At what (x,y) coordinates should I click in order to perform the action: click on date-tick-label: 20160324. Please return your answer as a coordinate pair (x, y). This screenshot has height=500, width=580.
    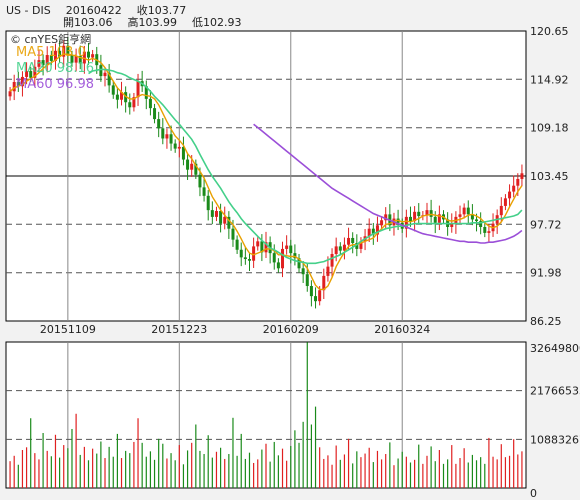
    Looking at the image, I should click on (402, 329).